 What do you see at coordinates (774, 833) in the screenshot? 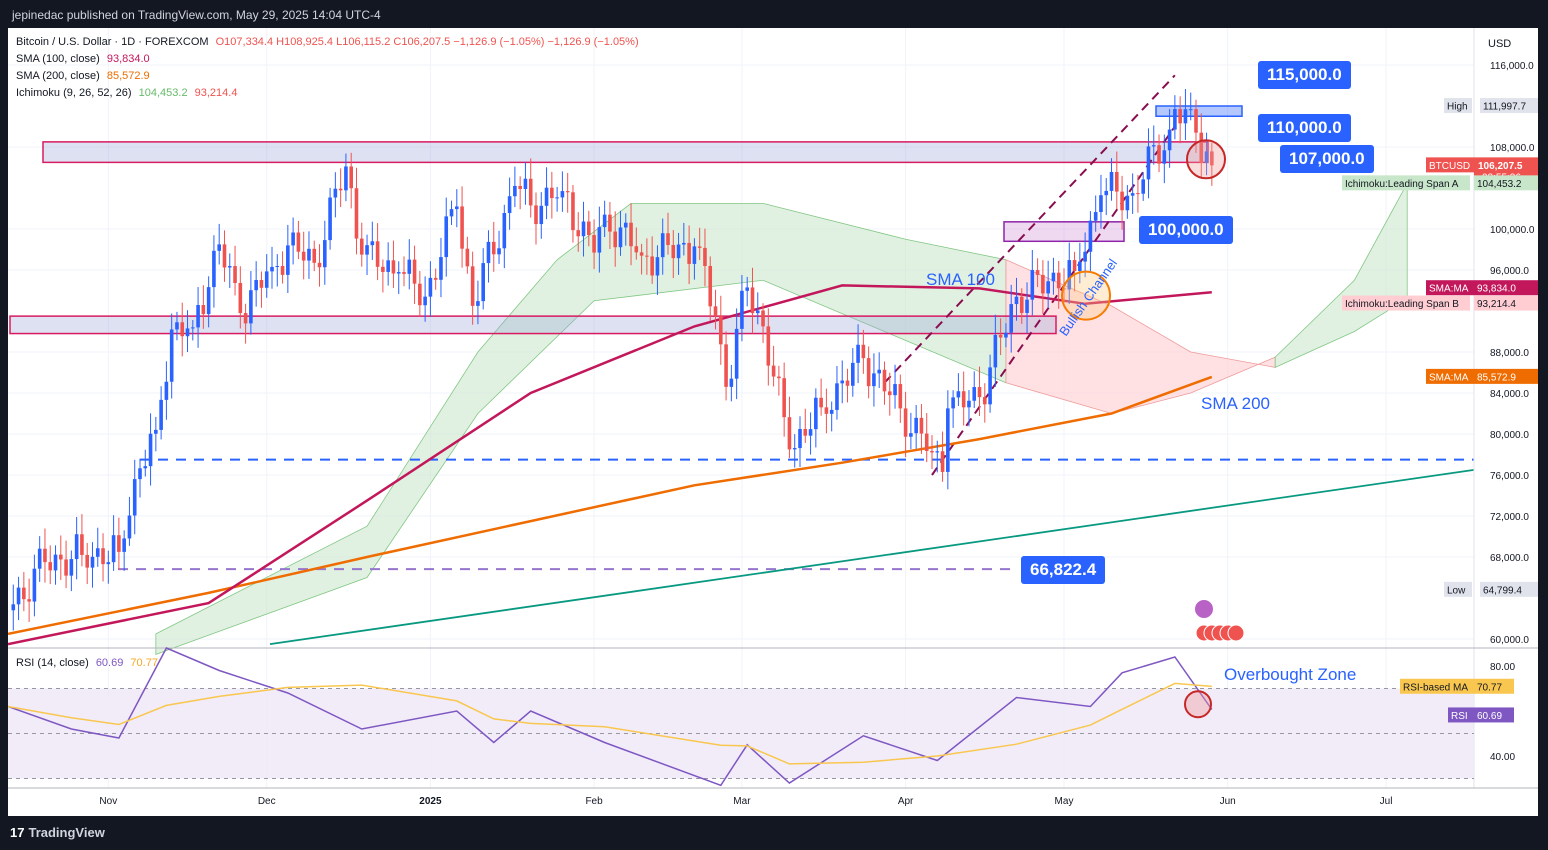
I see `footer-bar: 17 TradingView` at bounding box center [774, 833].